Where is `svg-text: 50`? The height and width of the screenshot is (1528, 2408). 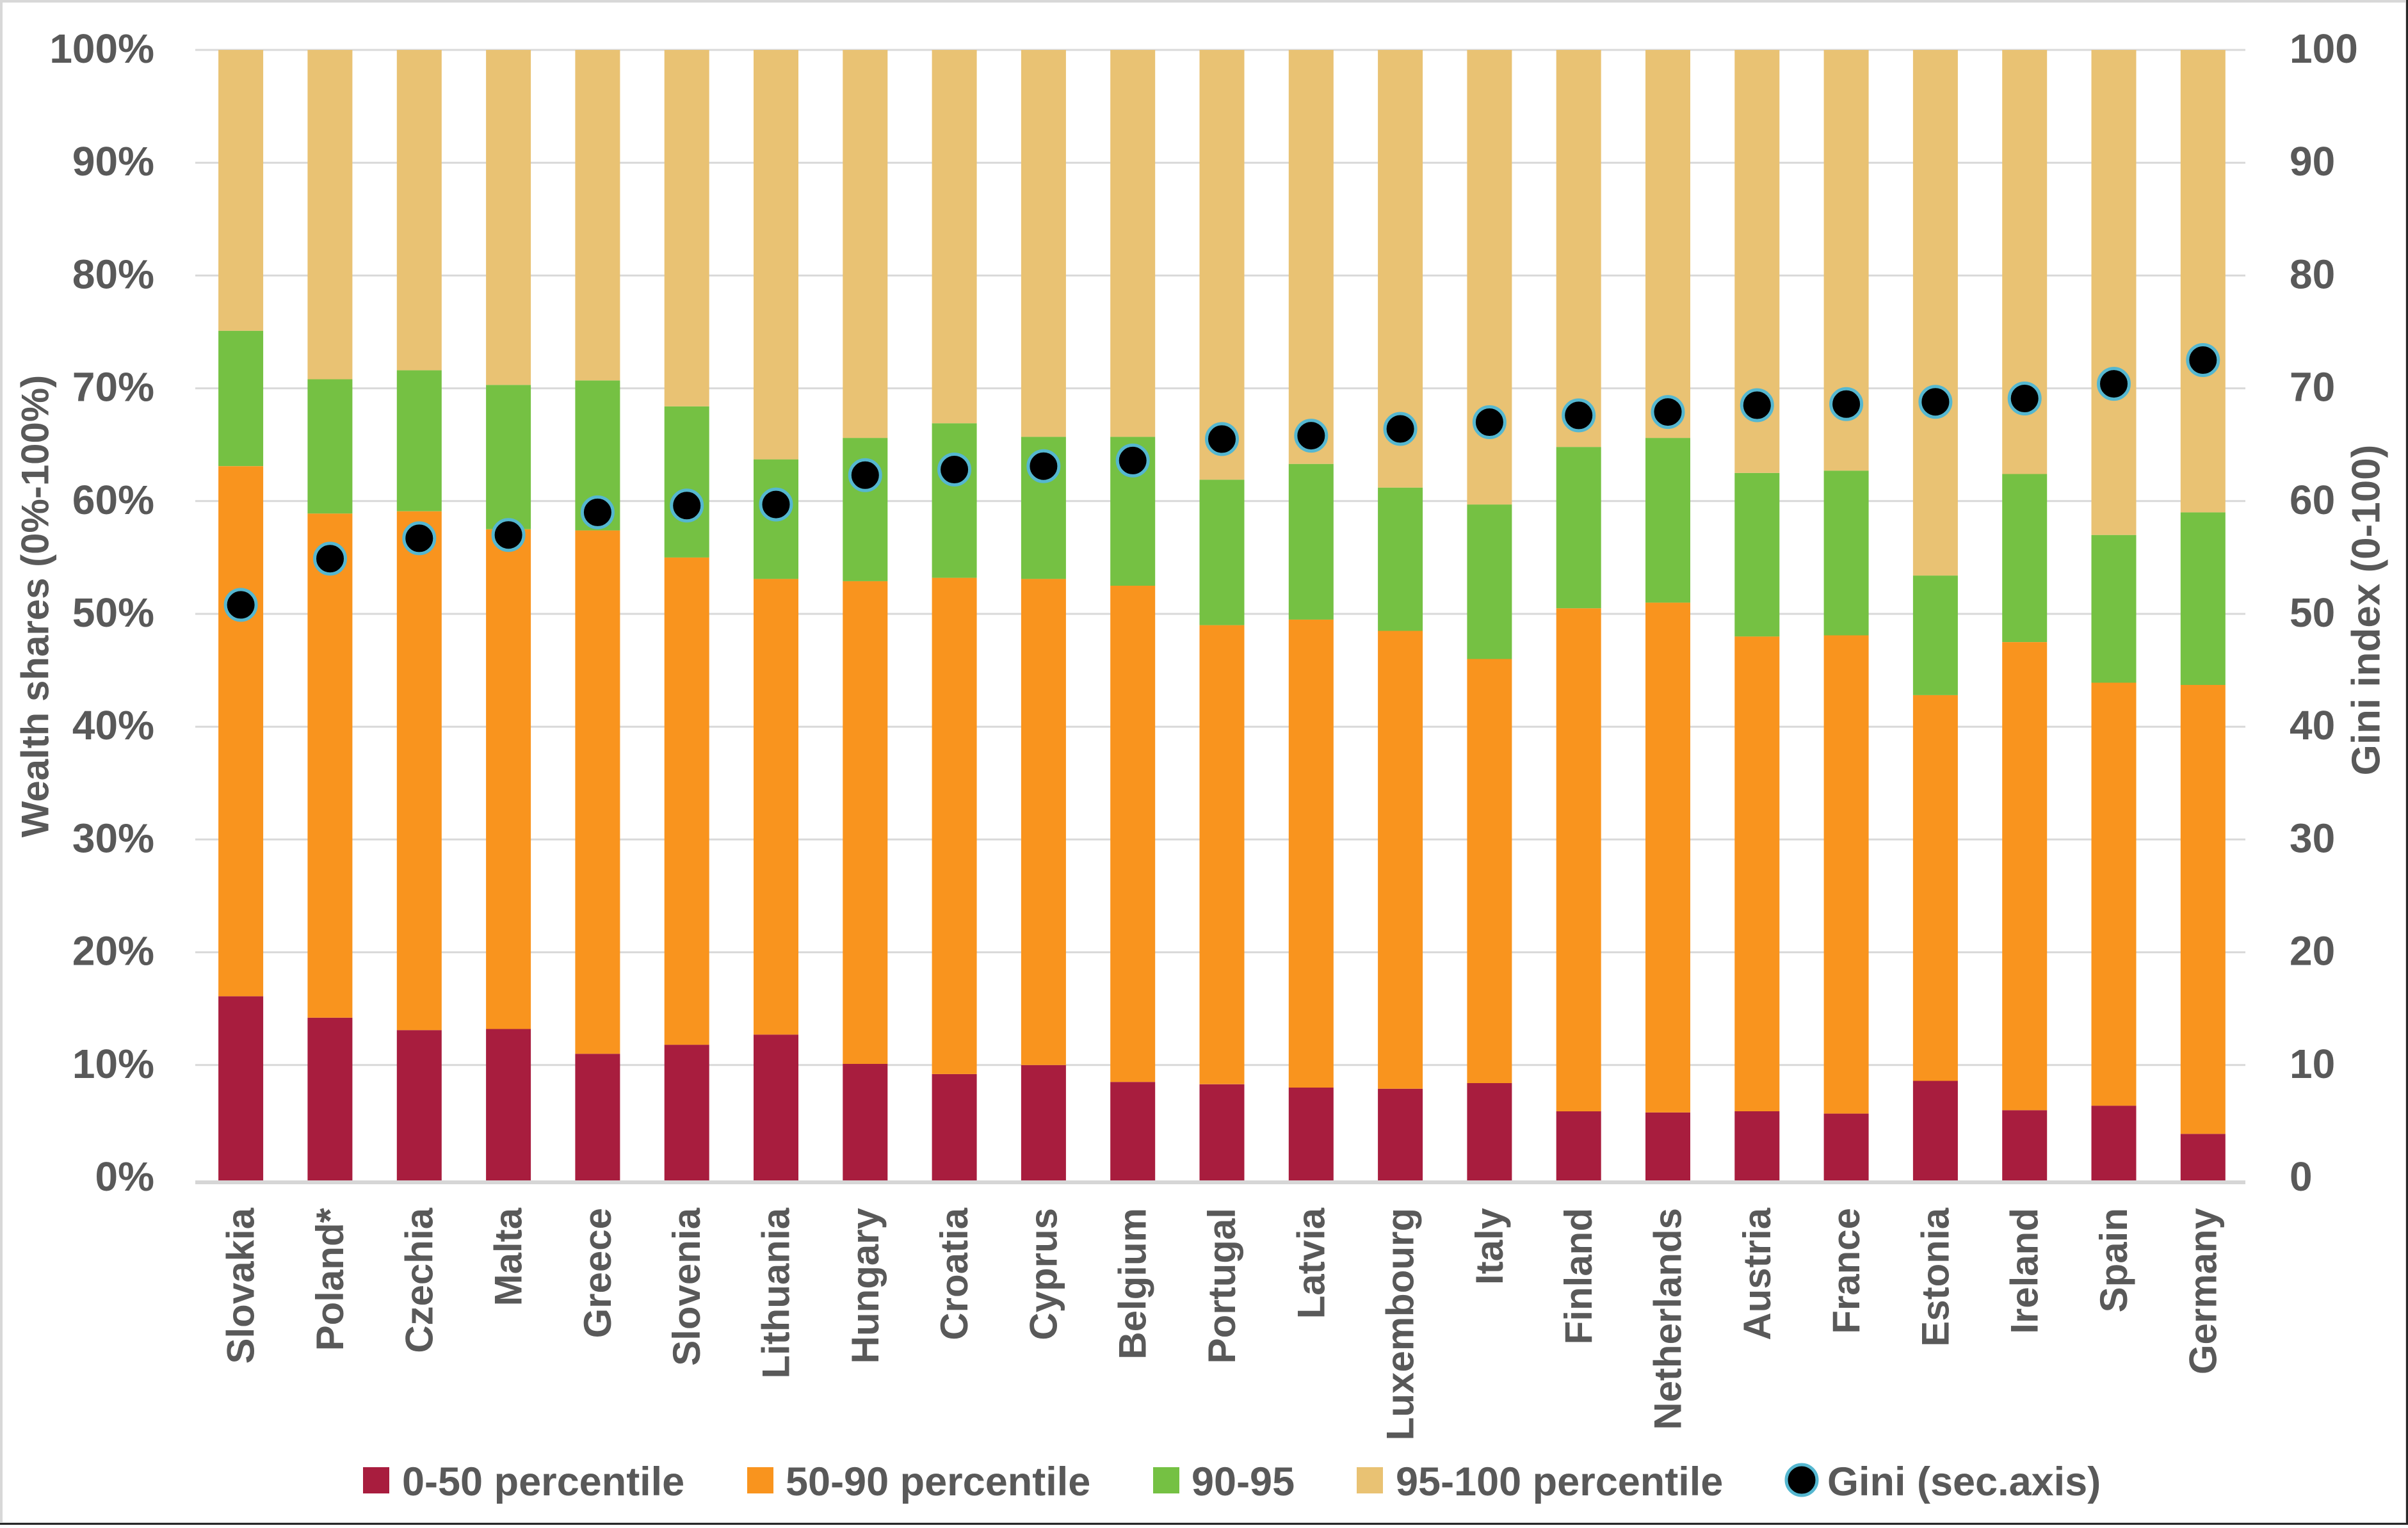 svg-text: 50 is located at coordinates (2312, 613).